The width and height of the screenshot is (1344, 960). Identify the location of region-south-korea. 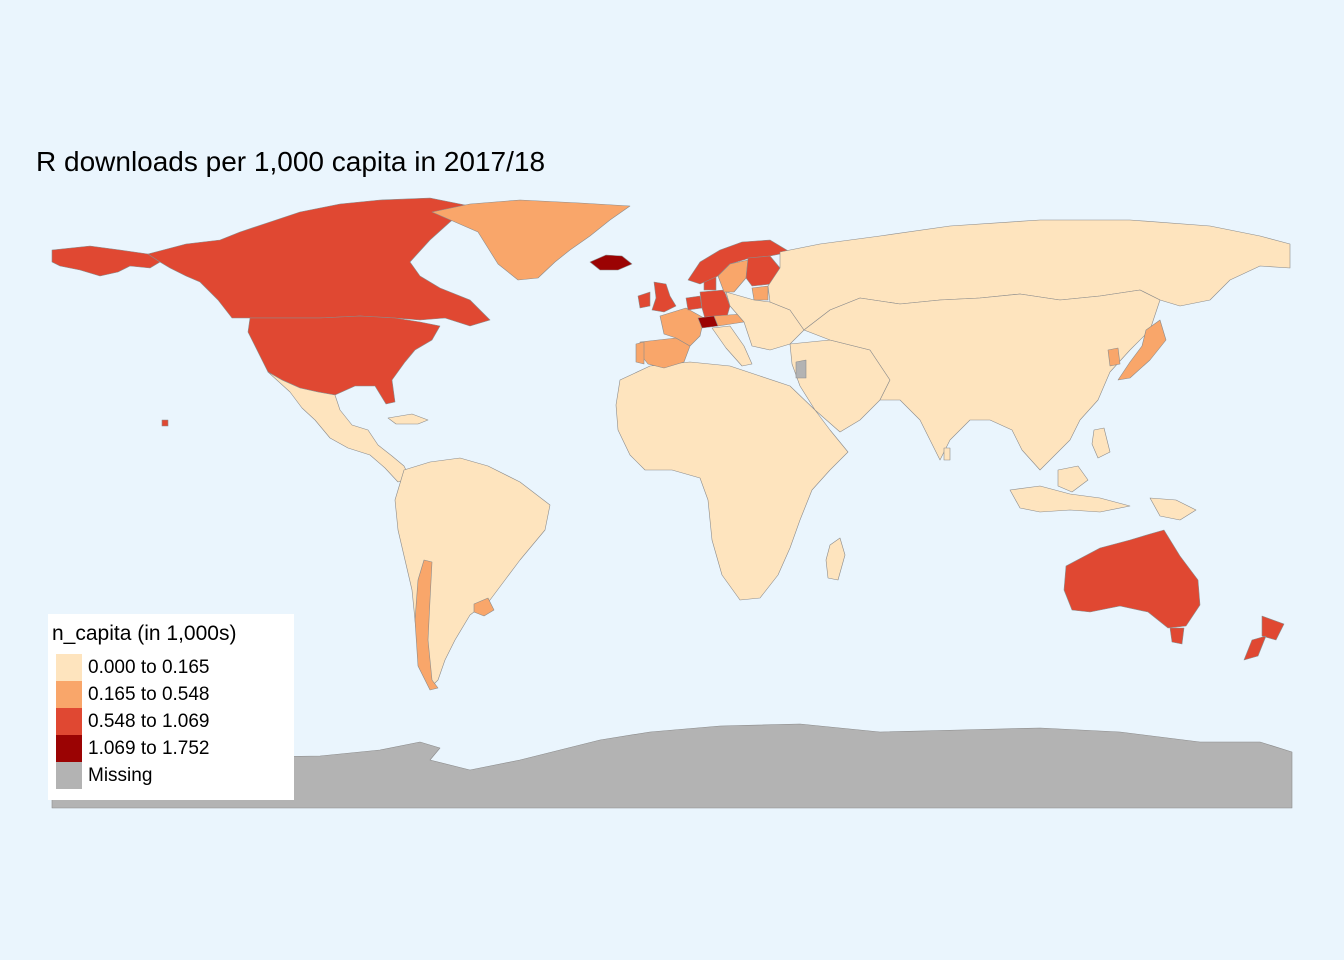
(1114, 357).